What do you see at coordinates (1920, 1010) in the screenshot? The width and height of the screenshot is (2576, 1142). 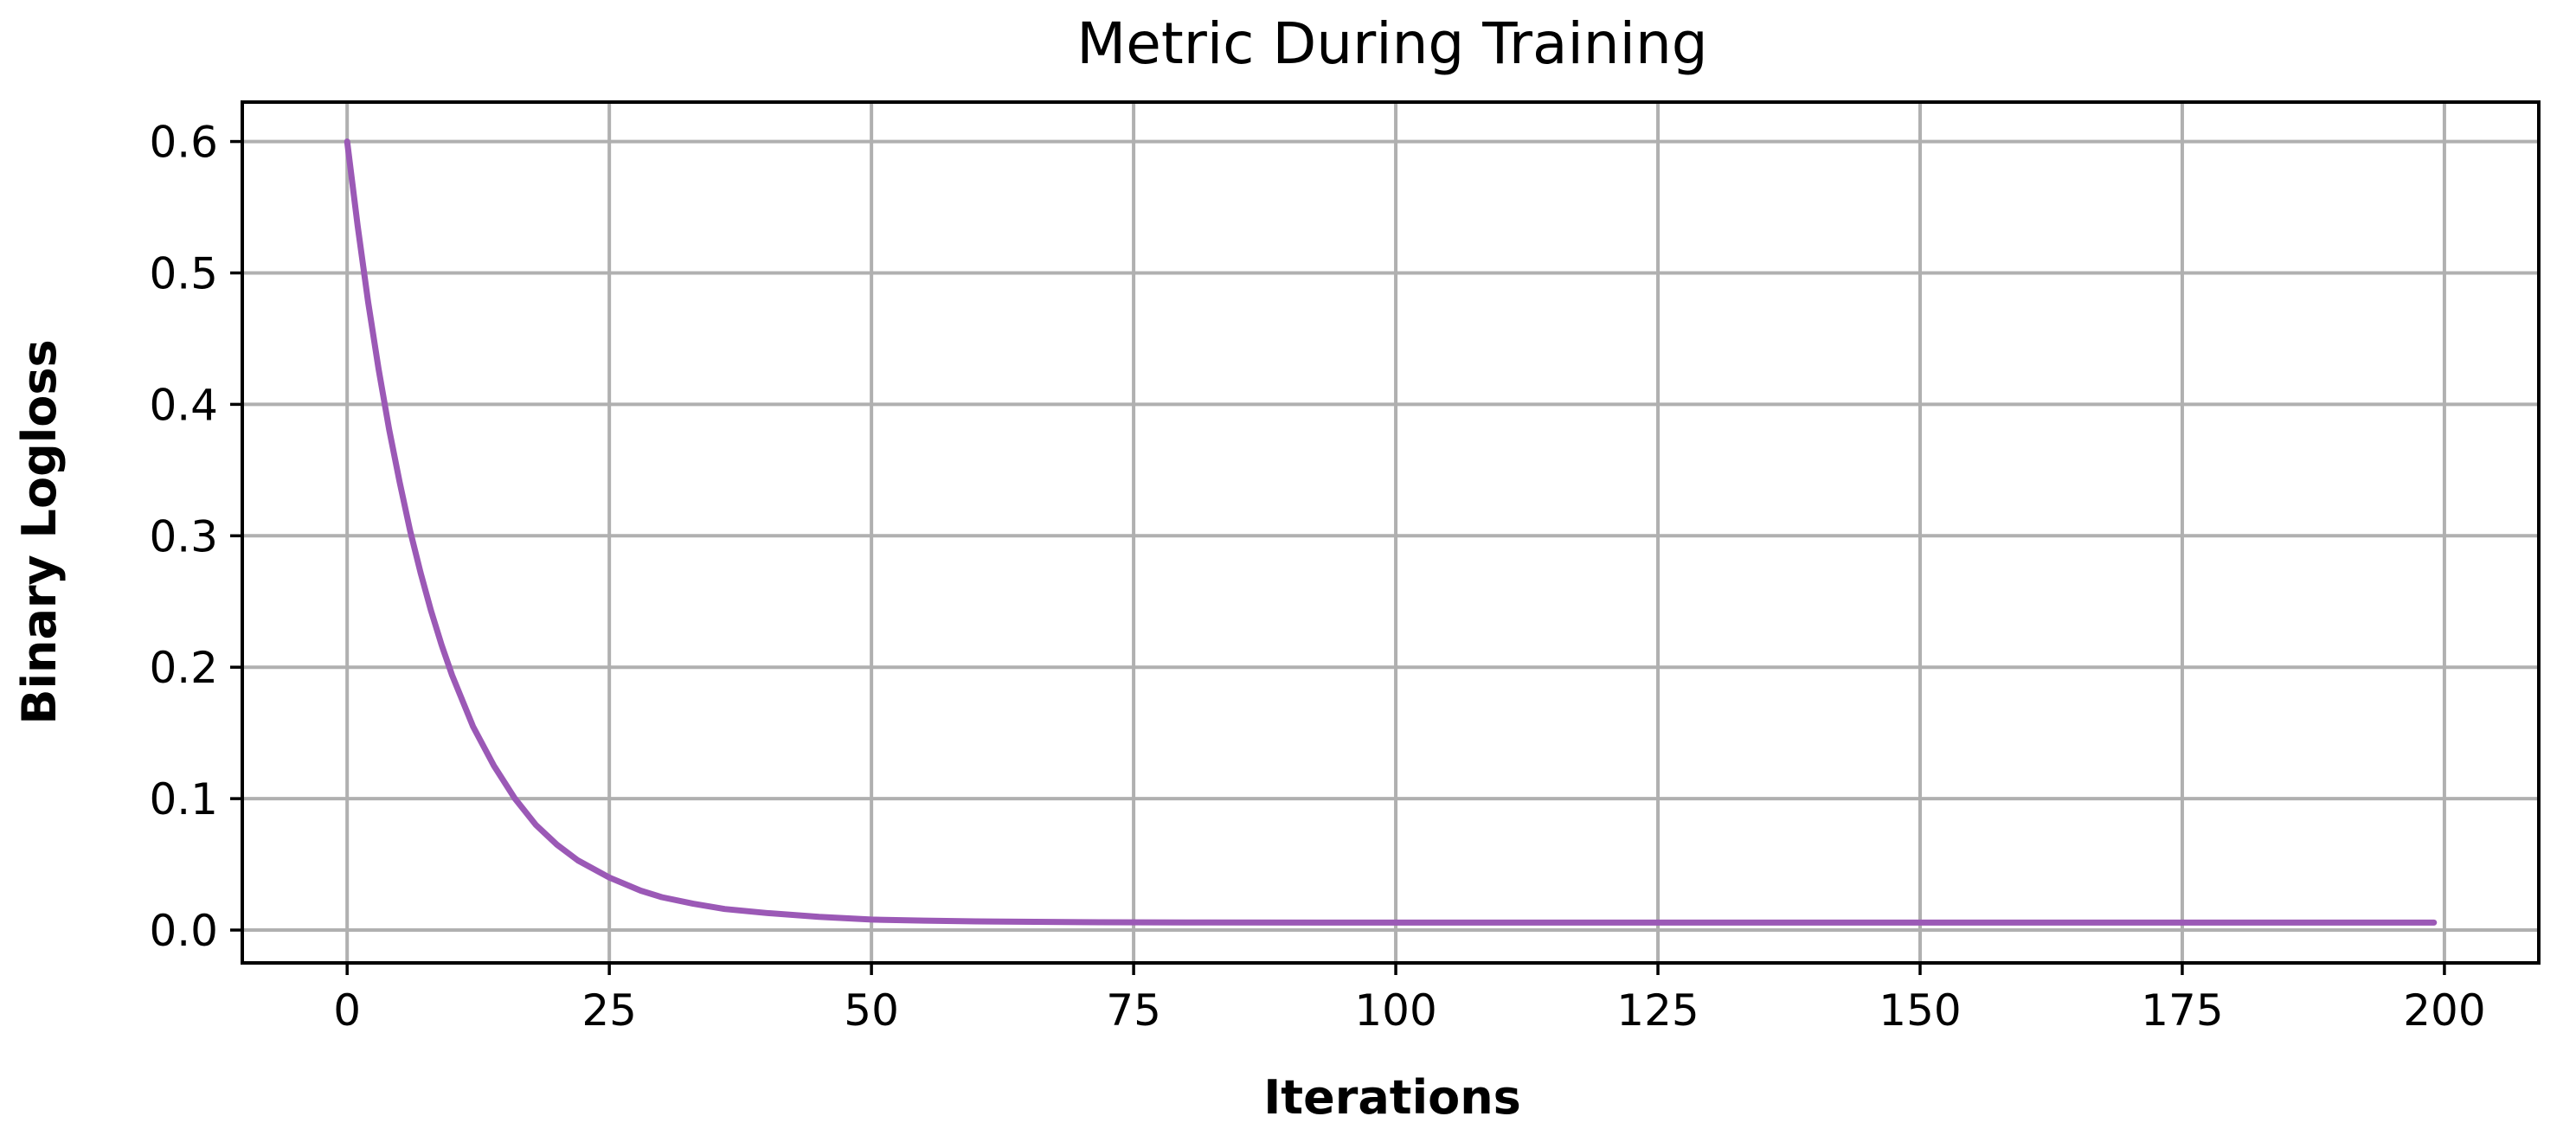 I see `x-tick-label: 150` at bounding box center [1920, 1010].